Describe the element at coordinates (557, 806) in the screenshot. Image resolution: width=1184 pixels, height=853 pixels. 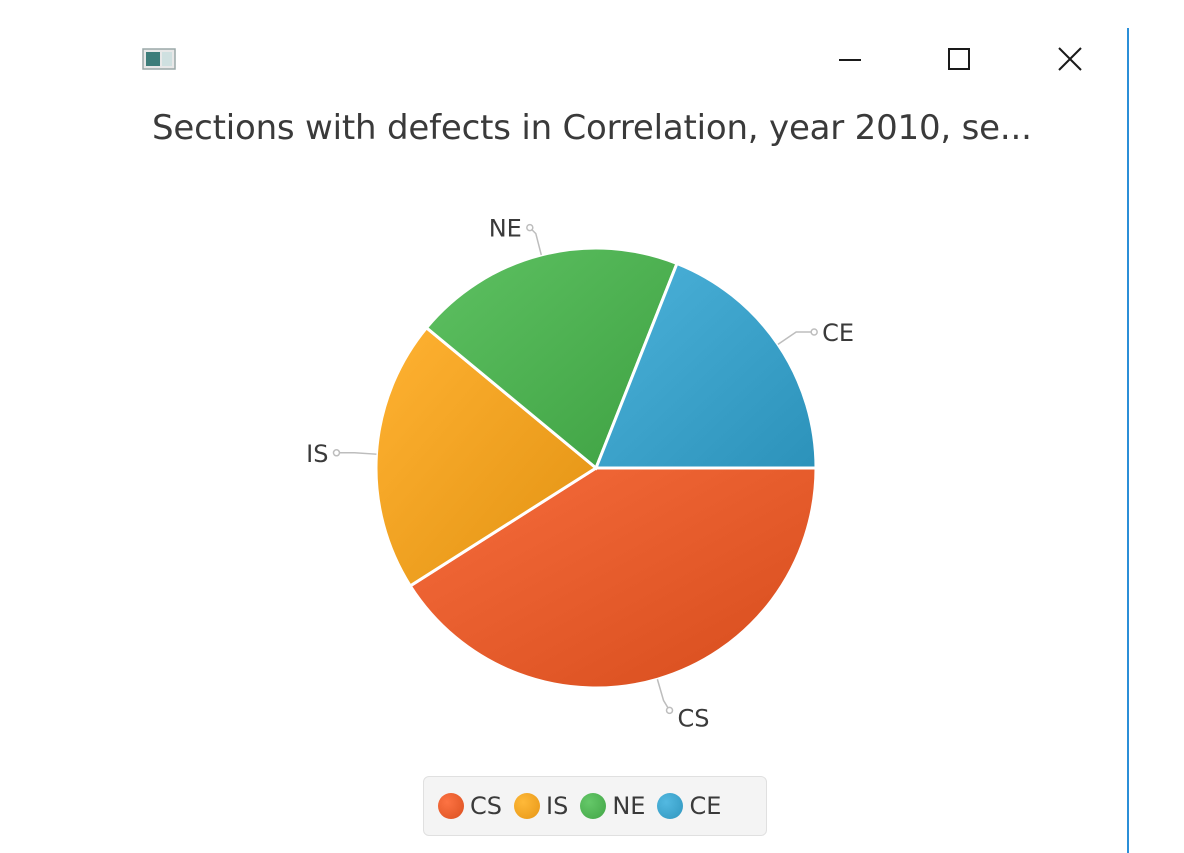
I see `legend-label: IS` at that location.